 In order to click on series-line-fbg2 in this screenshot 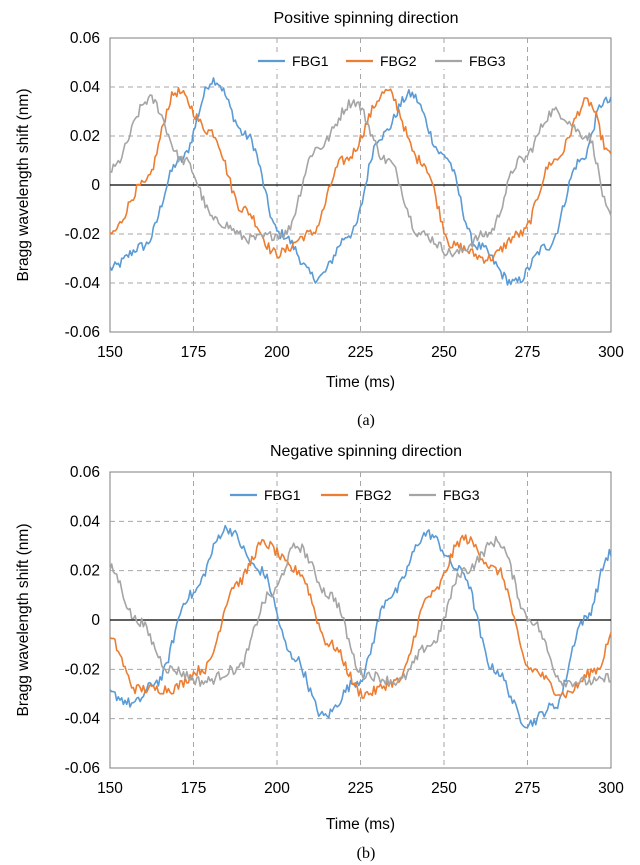, I will do `click(360, 616)`.